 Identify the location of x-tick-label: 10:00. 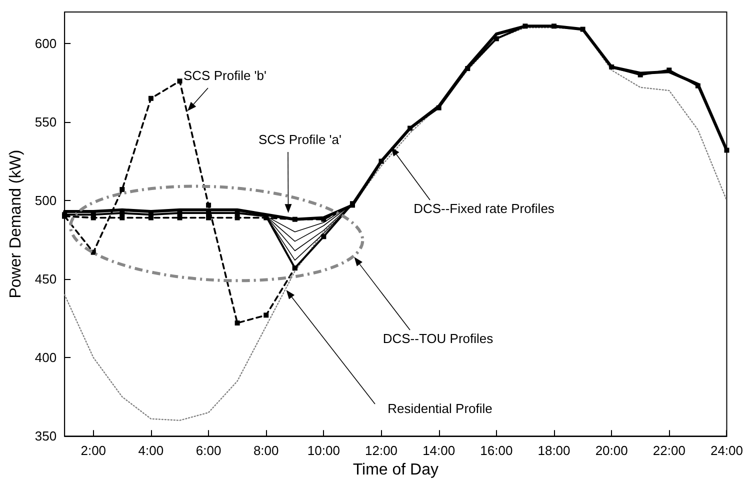
(323, 450).